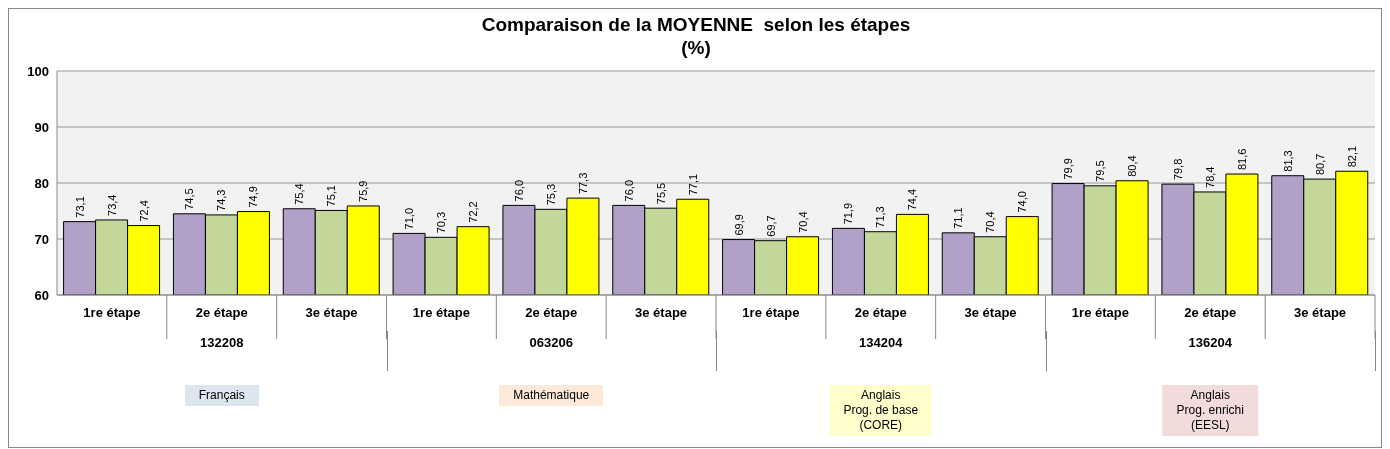 The width and height of the screenshot is (1390, 449). What do you see at coordinates (41, 295) in the screenshot?
I see `y-tick-label: 60` at bounding box center [41, 295].